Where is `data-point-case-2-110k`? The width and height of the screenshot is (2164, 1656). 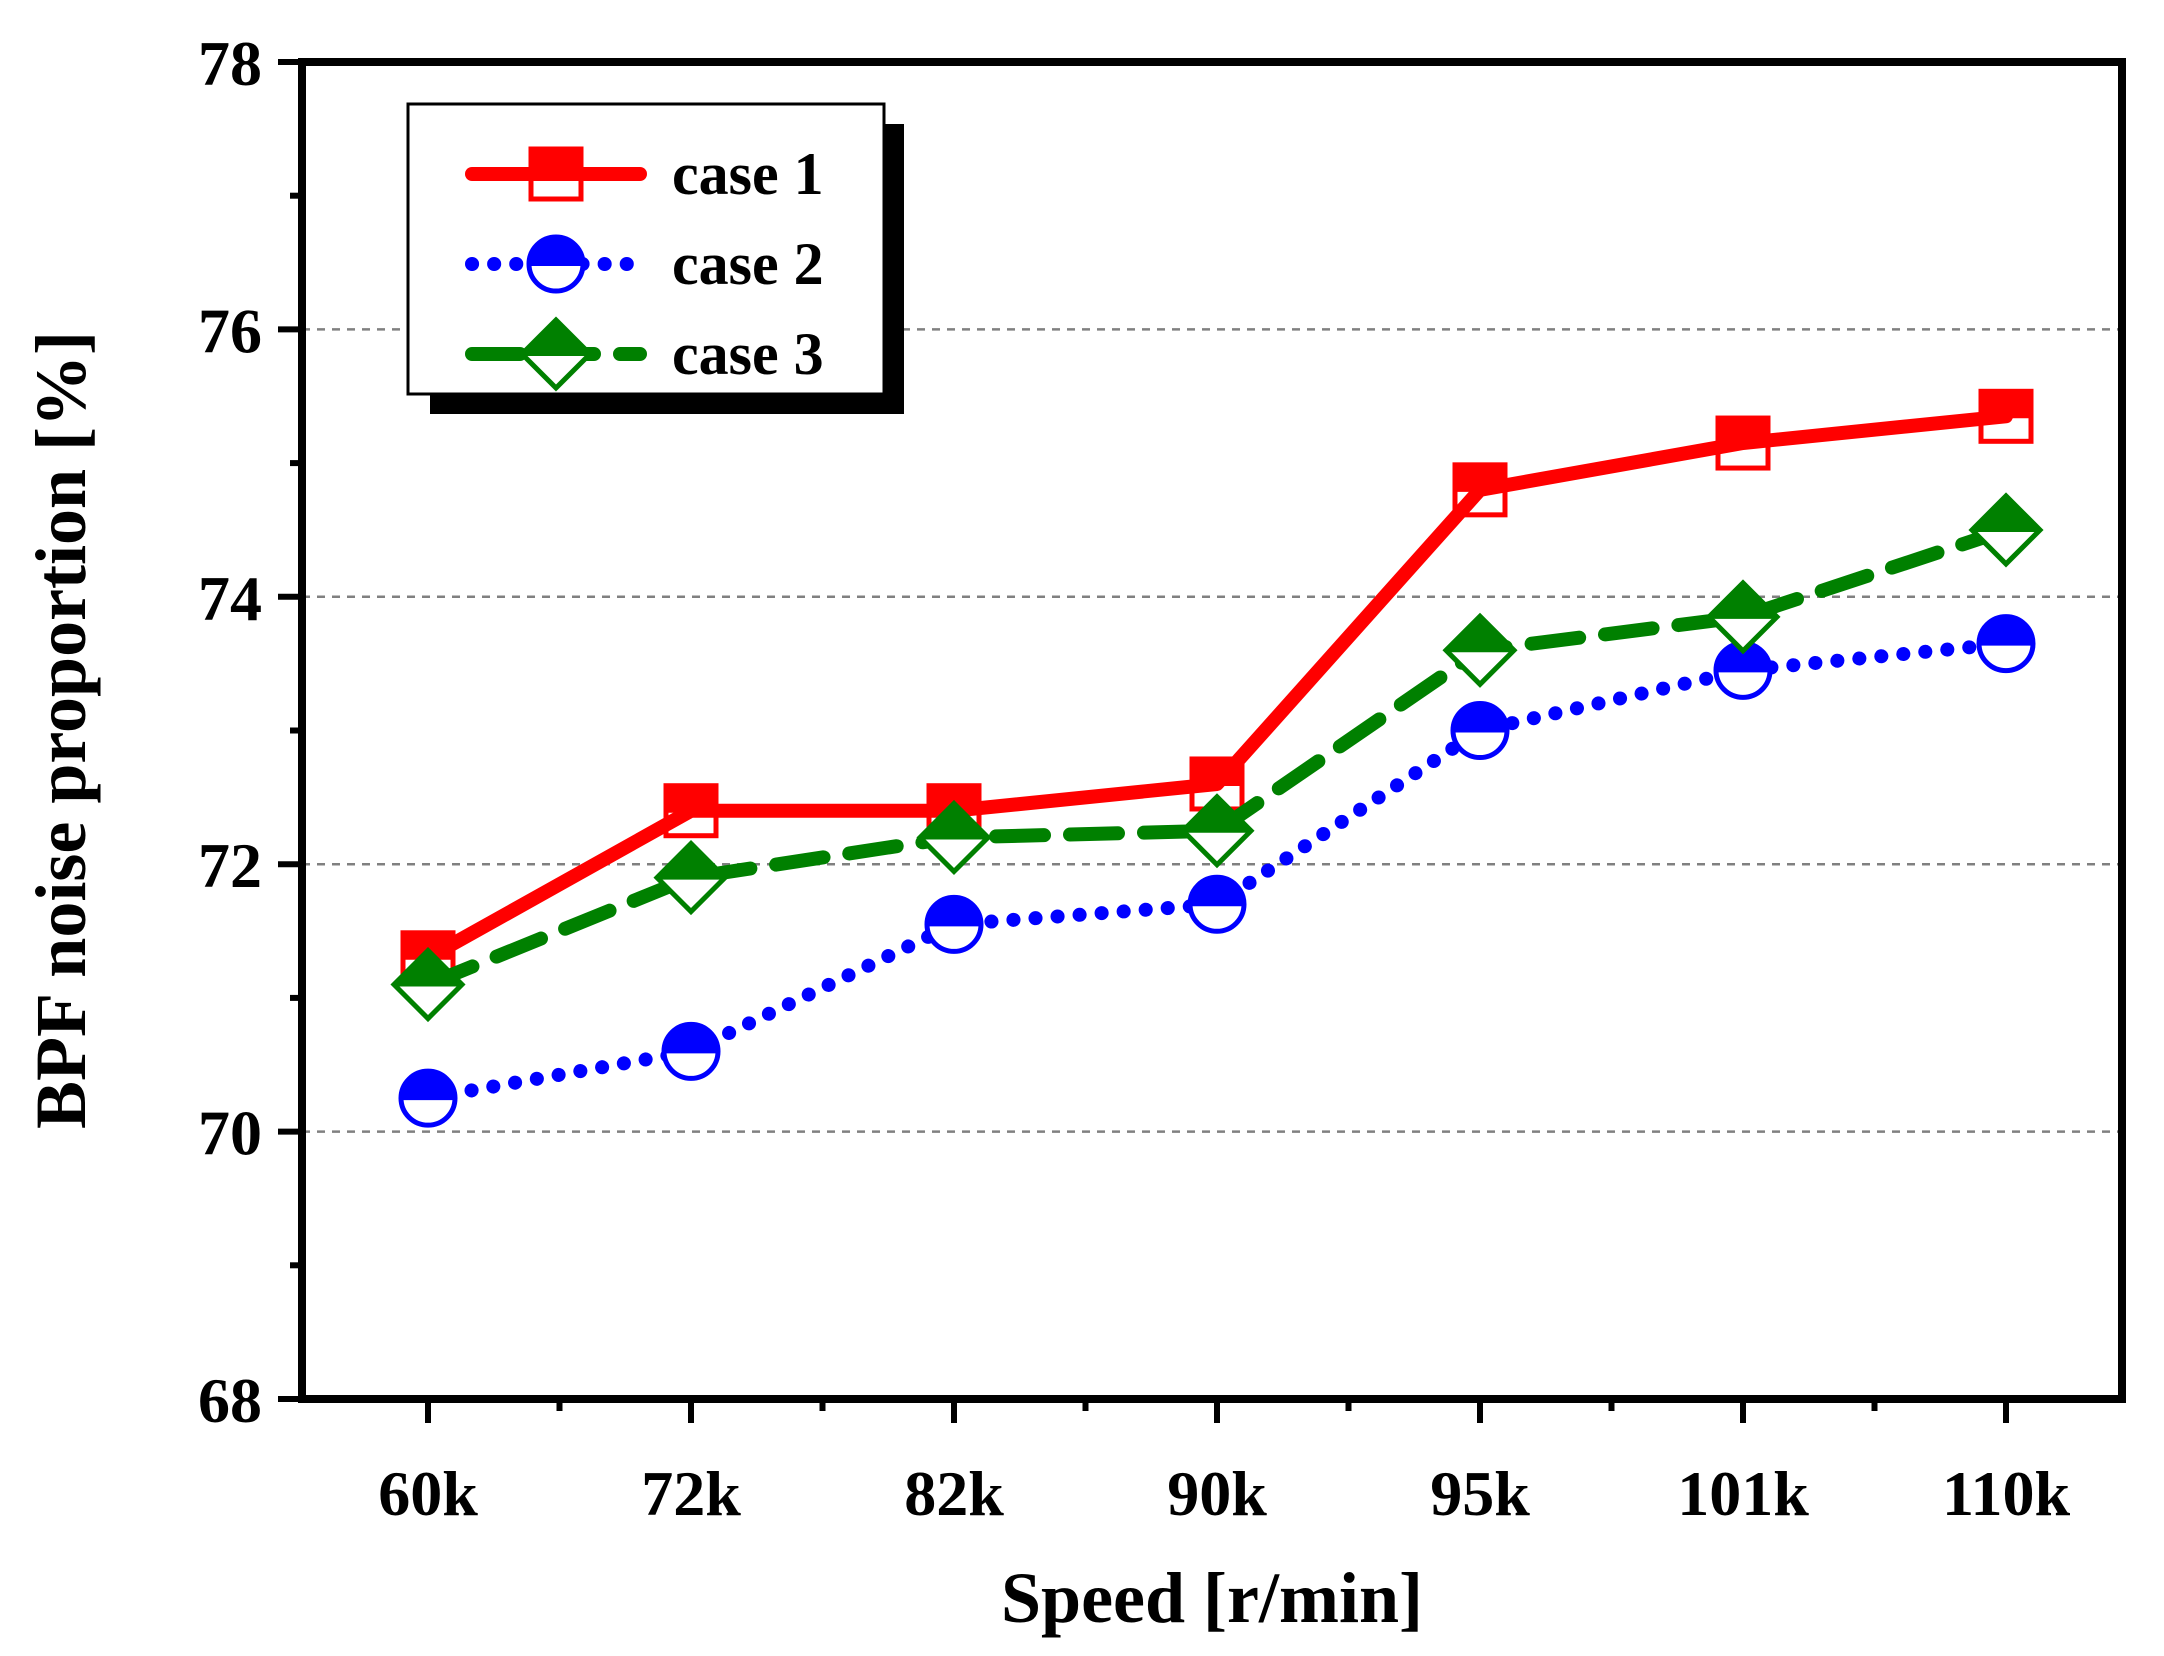
data-point-case-2-110k is located at coordinates (2006, 644).